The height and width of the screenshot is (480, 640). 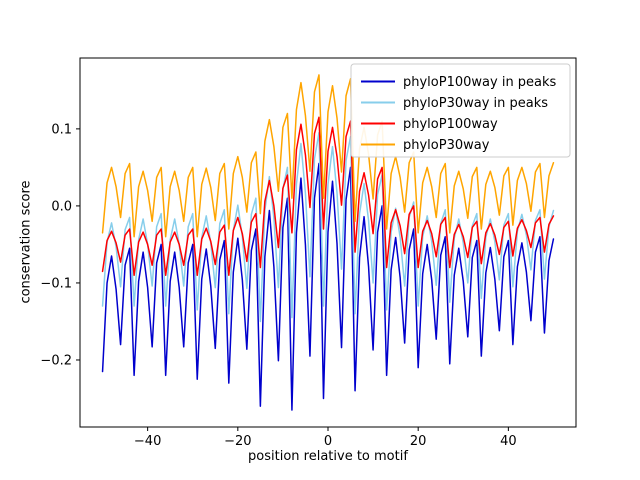 I want to click on x-tick-label: 20, so click(x=418, y=441).